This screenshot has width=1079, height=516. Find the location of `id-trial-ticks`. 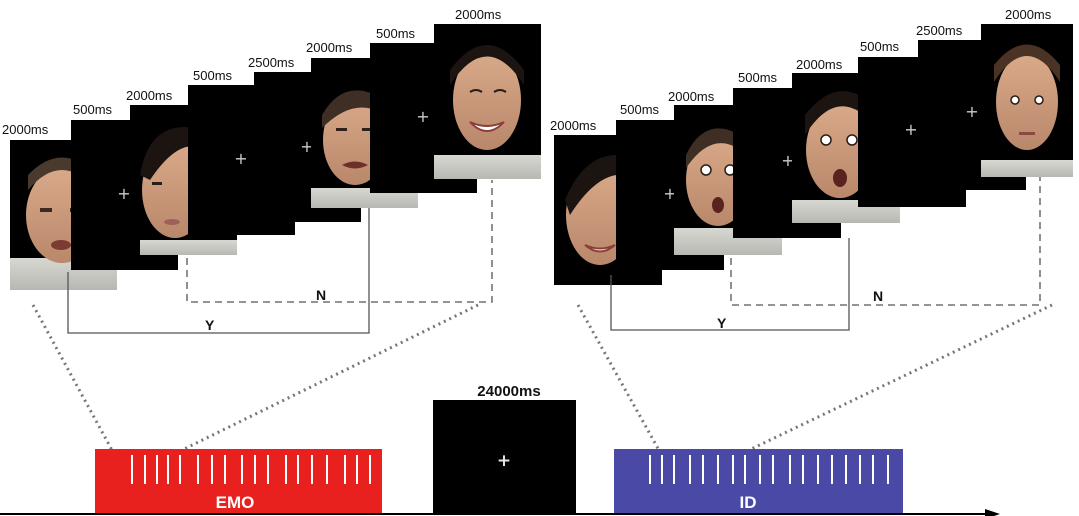

id-trial-ticks is located at coordinates (769, 469).